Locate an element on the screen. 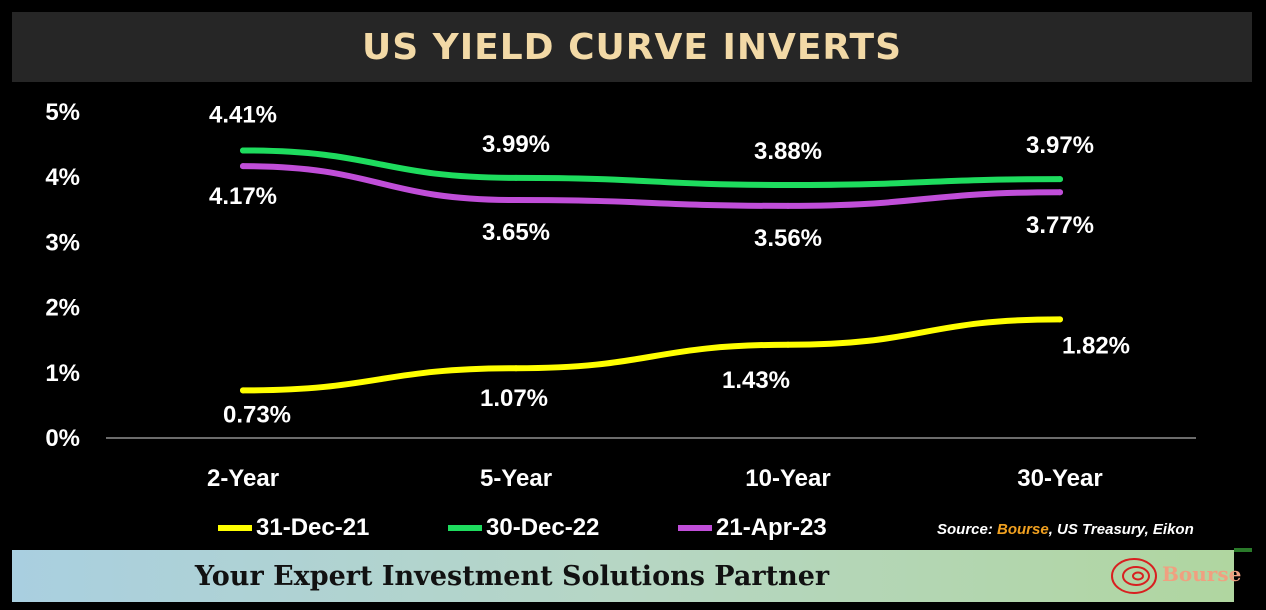 This screenshot has height=610, width=1266. data-label: 4.41% is located at coordinates (243, 114).